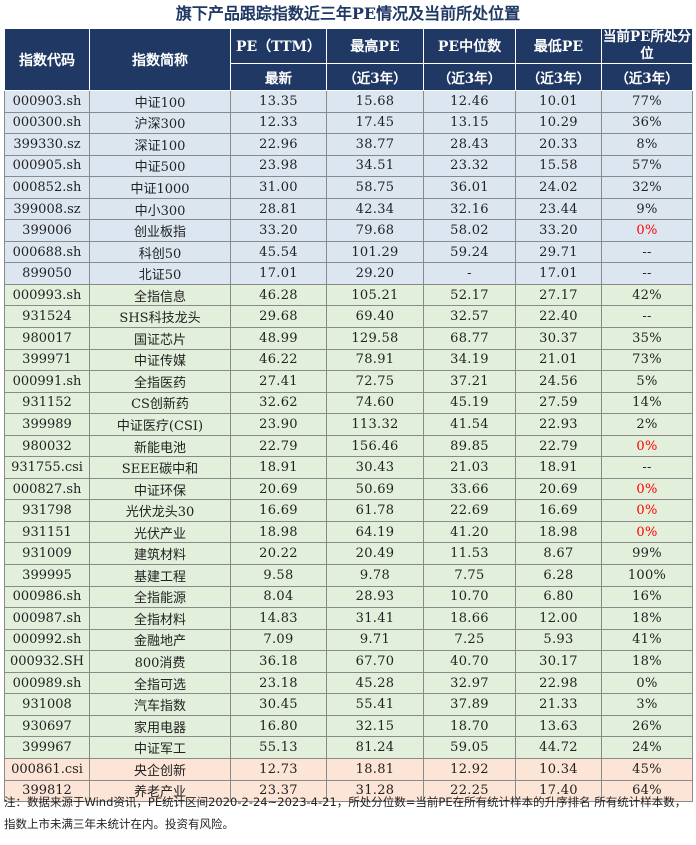  What do you see at coordinates (469, 273) in the screenshot?
I see `pe-median-cell: -` at bounding box center [469, 273].